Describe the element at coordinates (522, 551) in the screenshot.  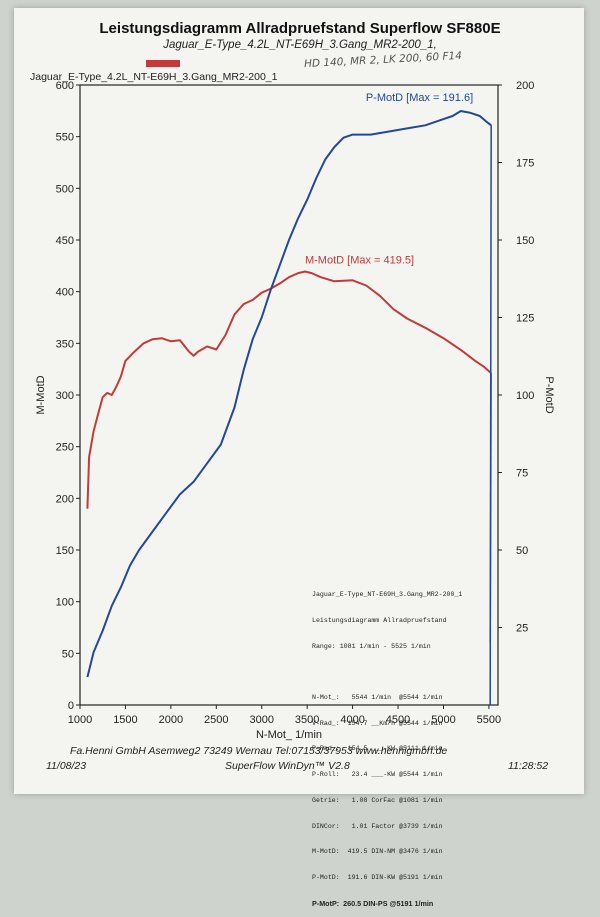
I see `y2-tick-label: 50` at that location.